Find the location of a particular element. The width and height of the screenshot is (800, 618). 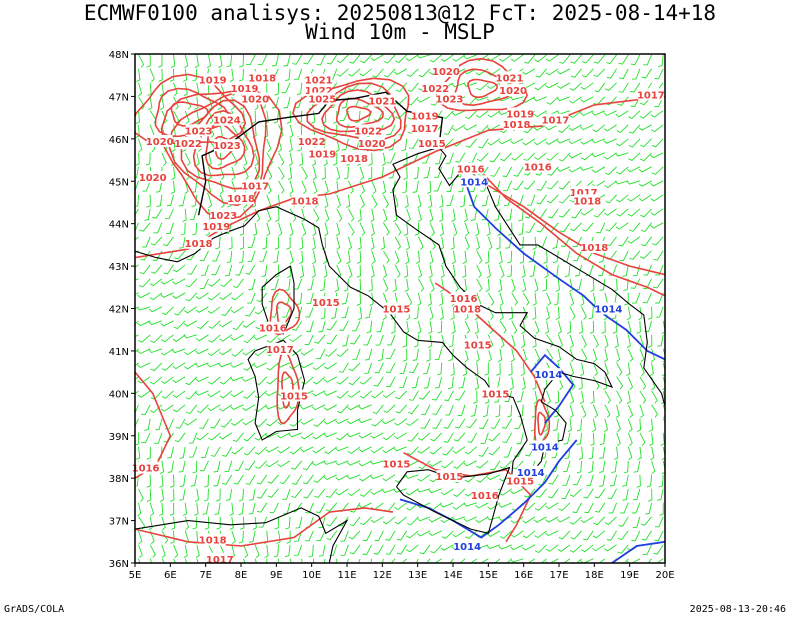

footer-timestamp: 2025-08-13-20:46 is located at coordinates (737, 609).